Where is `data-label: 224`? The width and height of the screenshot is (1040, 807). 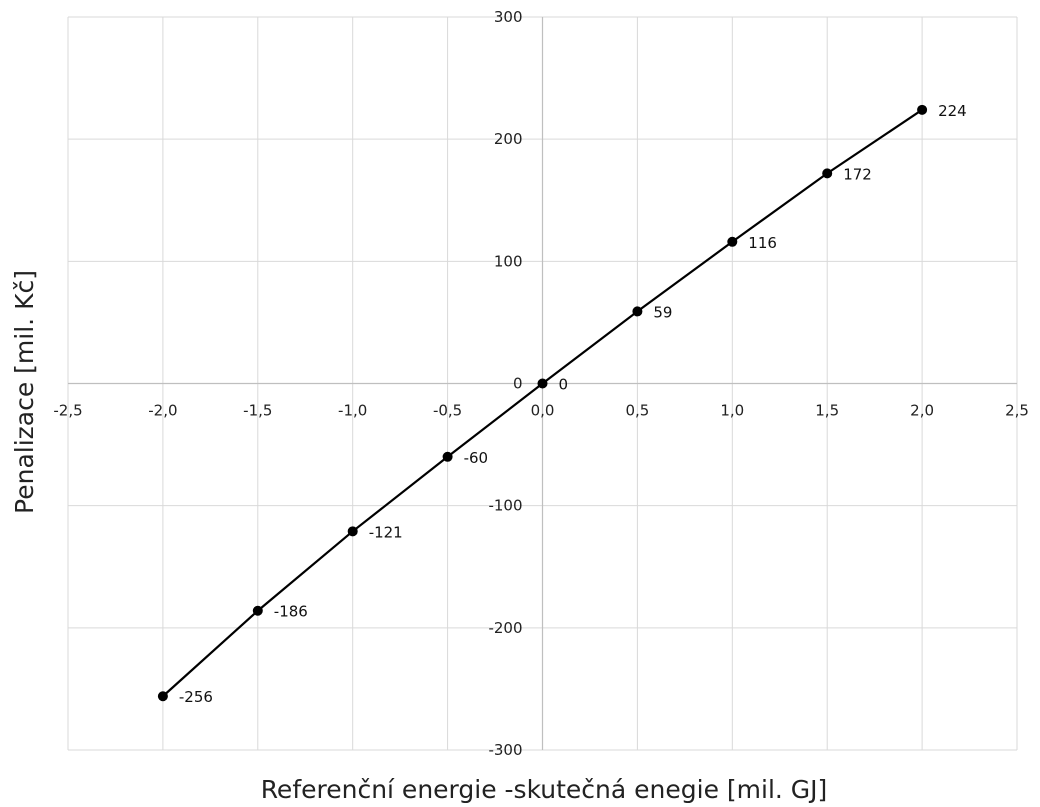 data-label: 224 is located at coordinates (952, 111).